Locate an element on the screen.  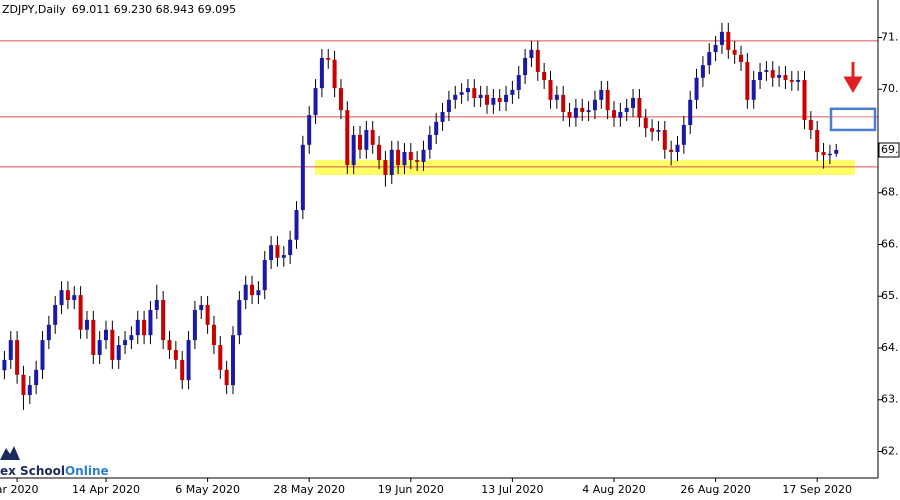
y-tick-label: 62. is located at coordinates (890, 450).